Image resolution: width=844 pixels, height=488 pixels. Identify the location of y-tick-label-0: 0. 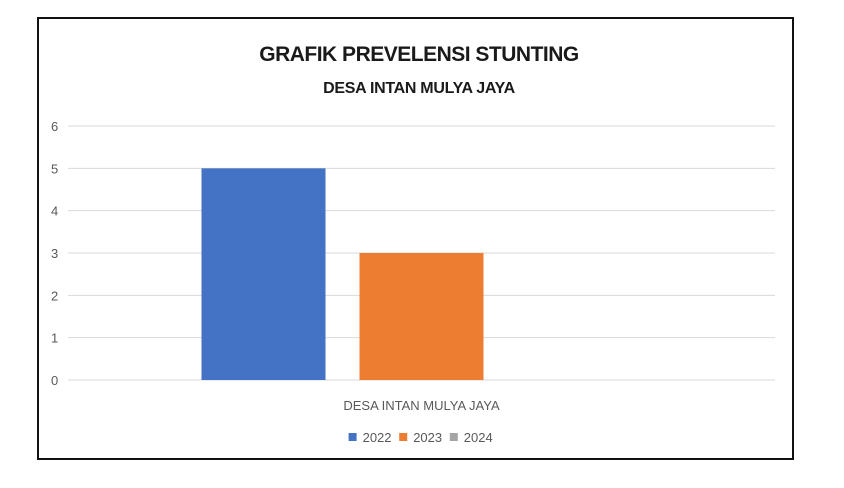
(54, 380).